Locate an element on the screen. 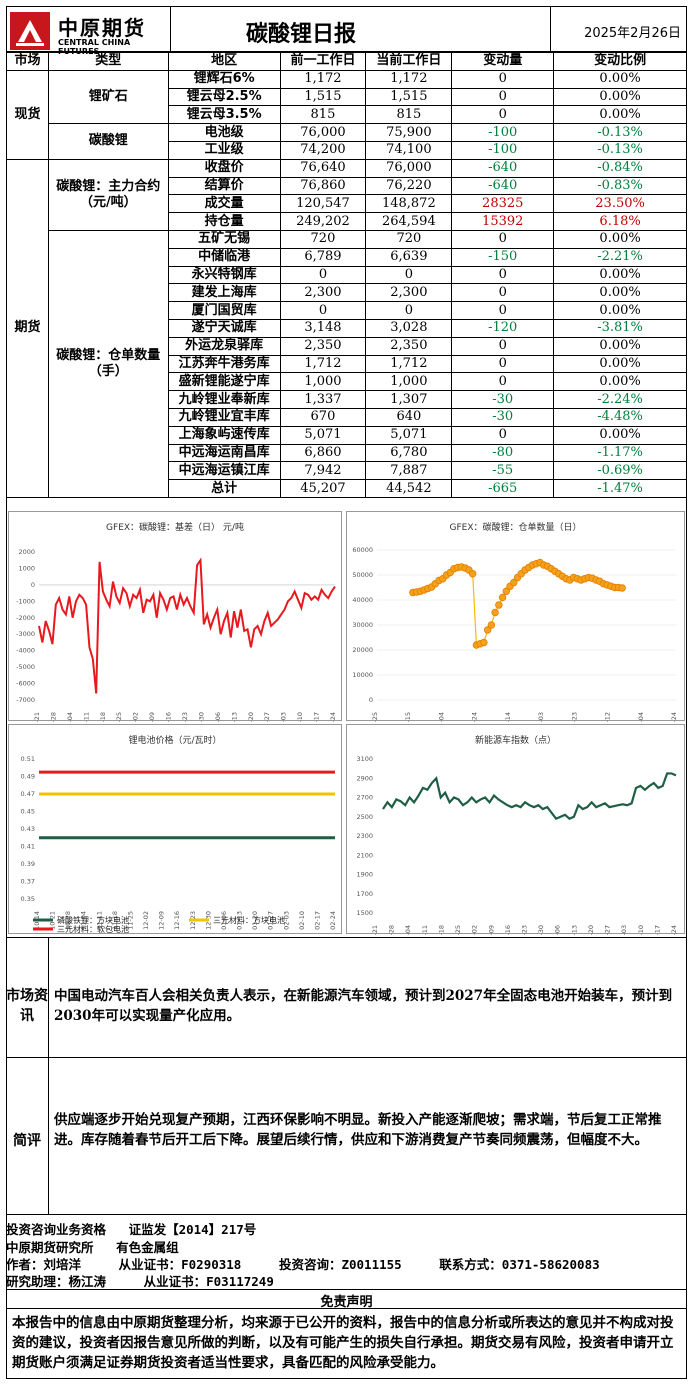 The width and height of the screenshot is (693, 1385). x-tick-label: 01-27 is located at coordinates (271, 920).